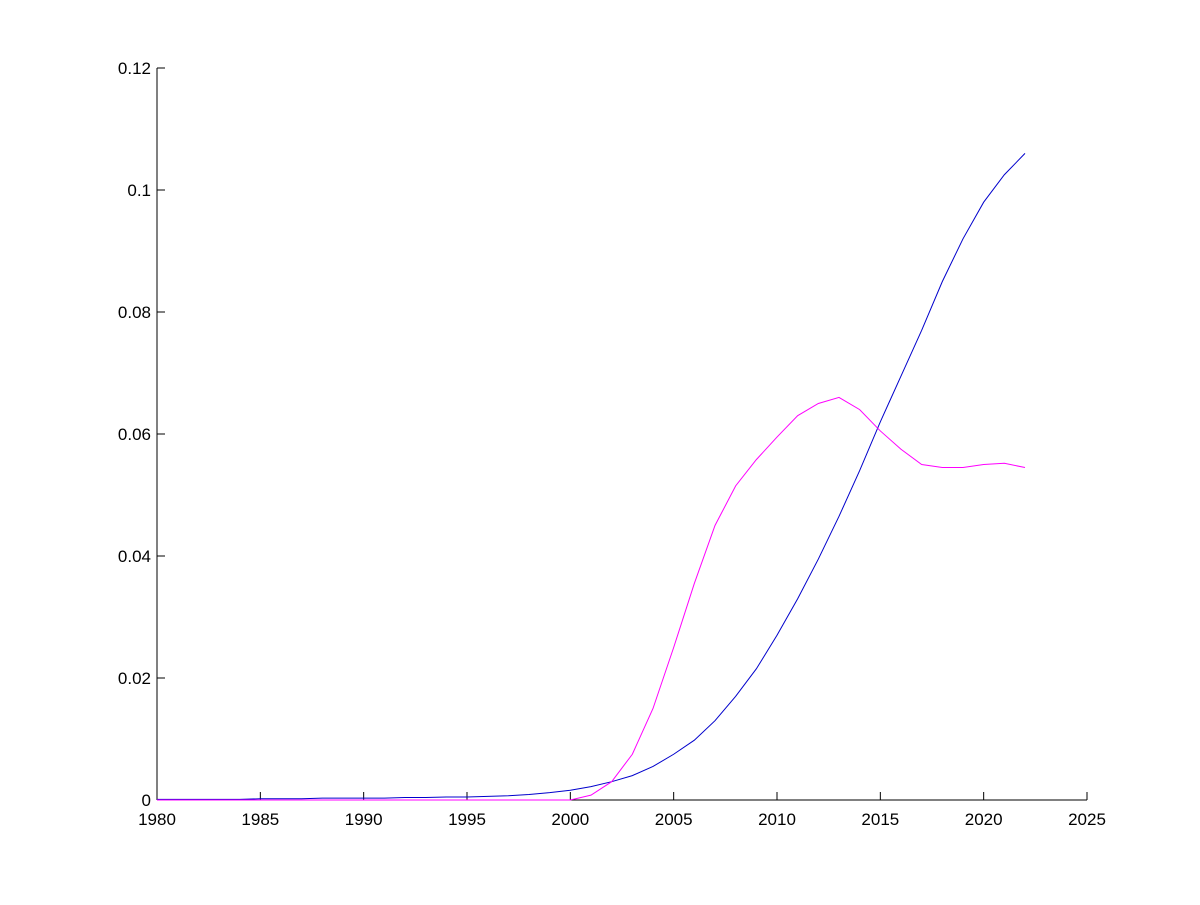 The width and height of the screenshot is (1200, 905). Describe the element at coordinates (134, 434) in the screenshot. I see `y-tick-label: 0.06` at that location.